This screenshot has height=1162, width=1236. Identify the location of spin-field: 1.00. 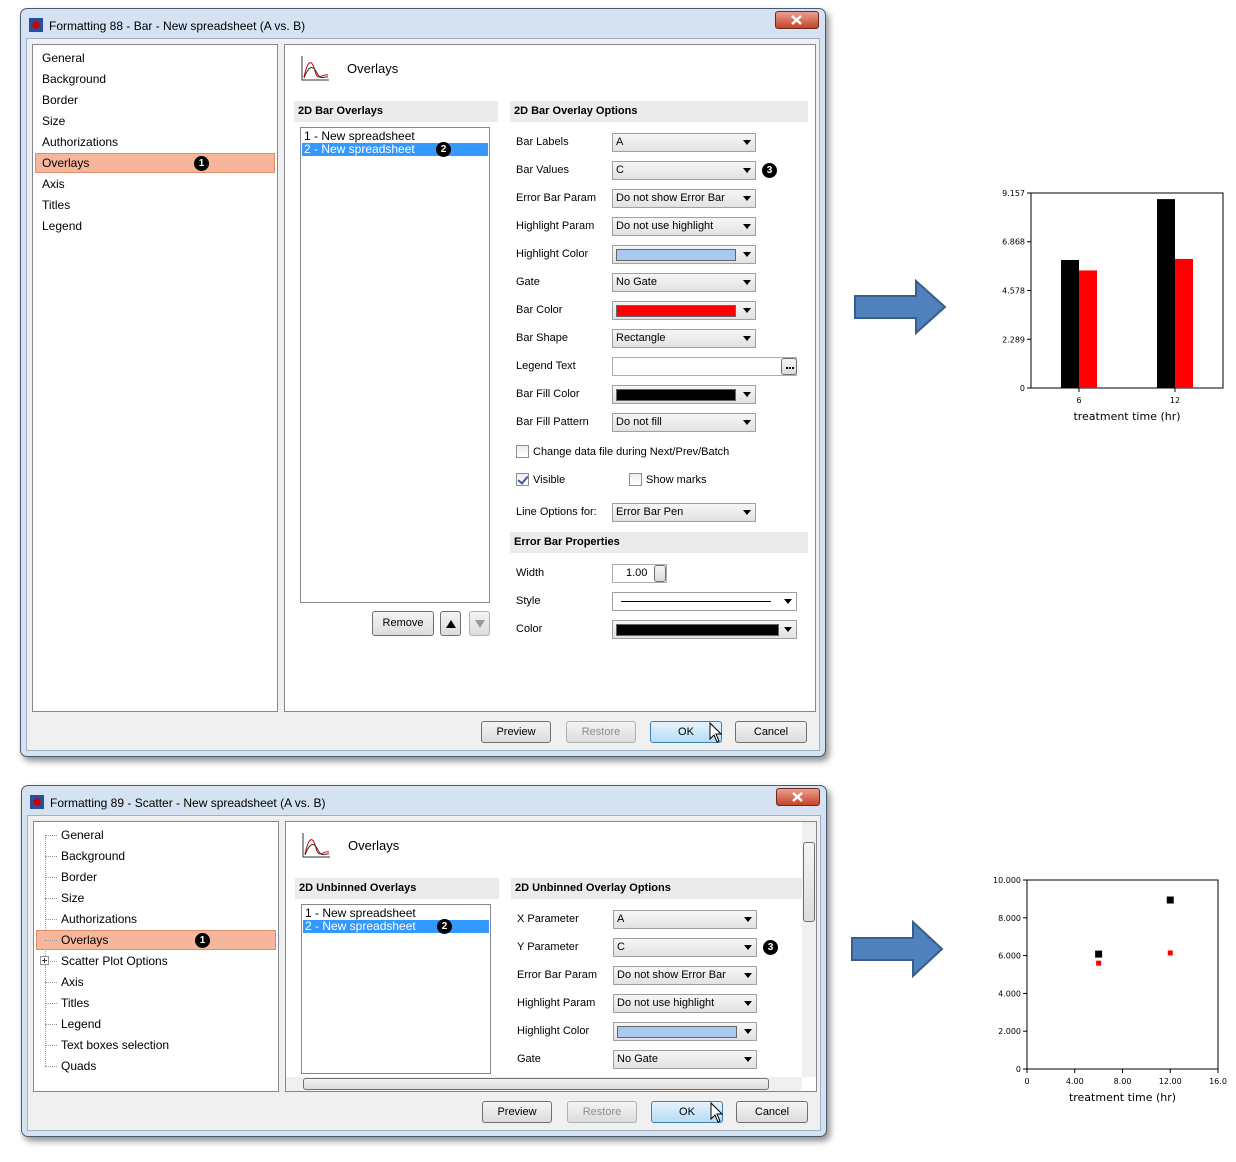
(639, 573).